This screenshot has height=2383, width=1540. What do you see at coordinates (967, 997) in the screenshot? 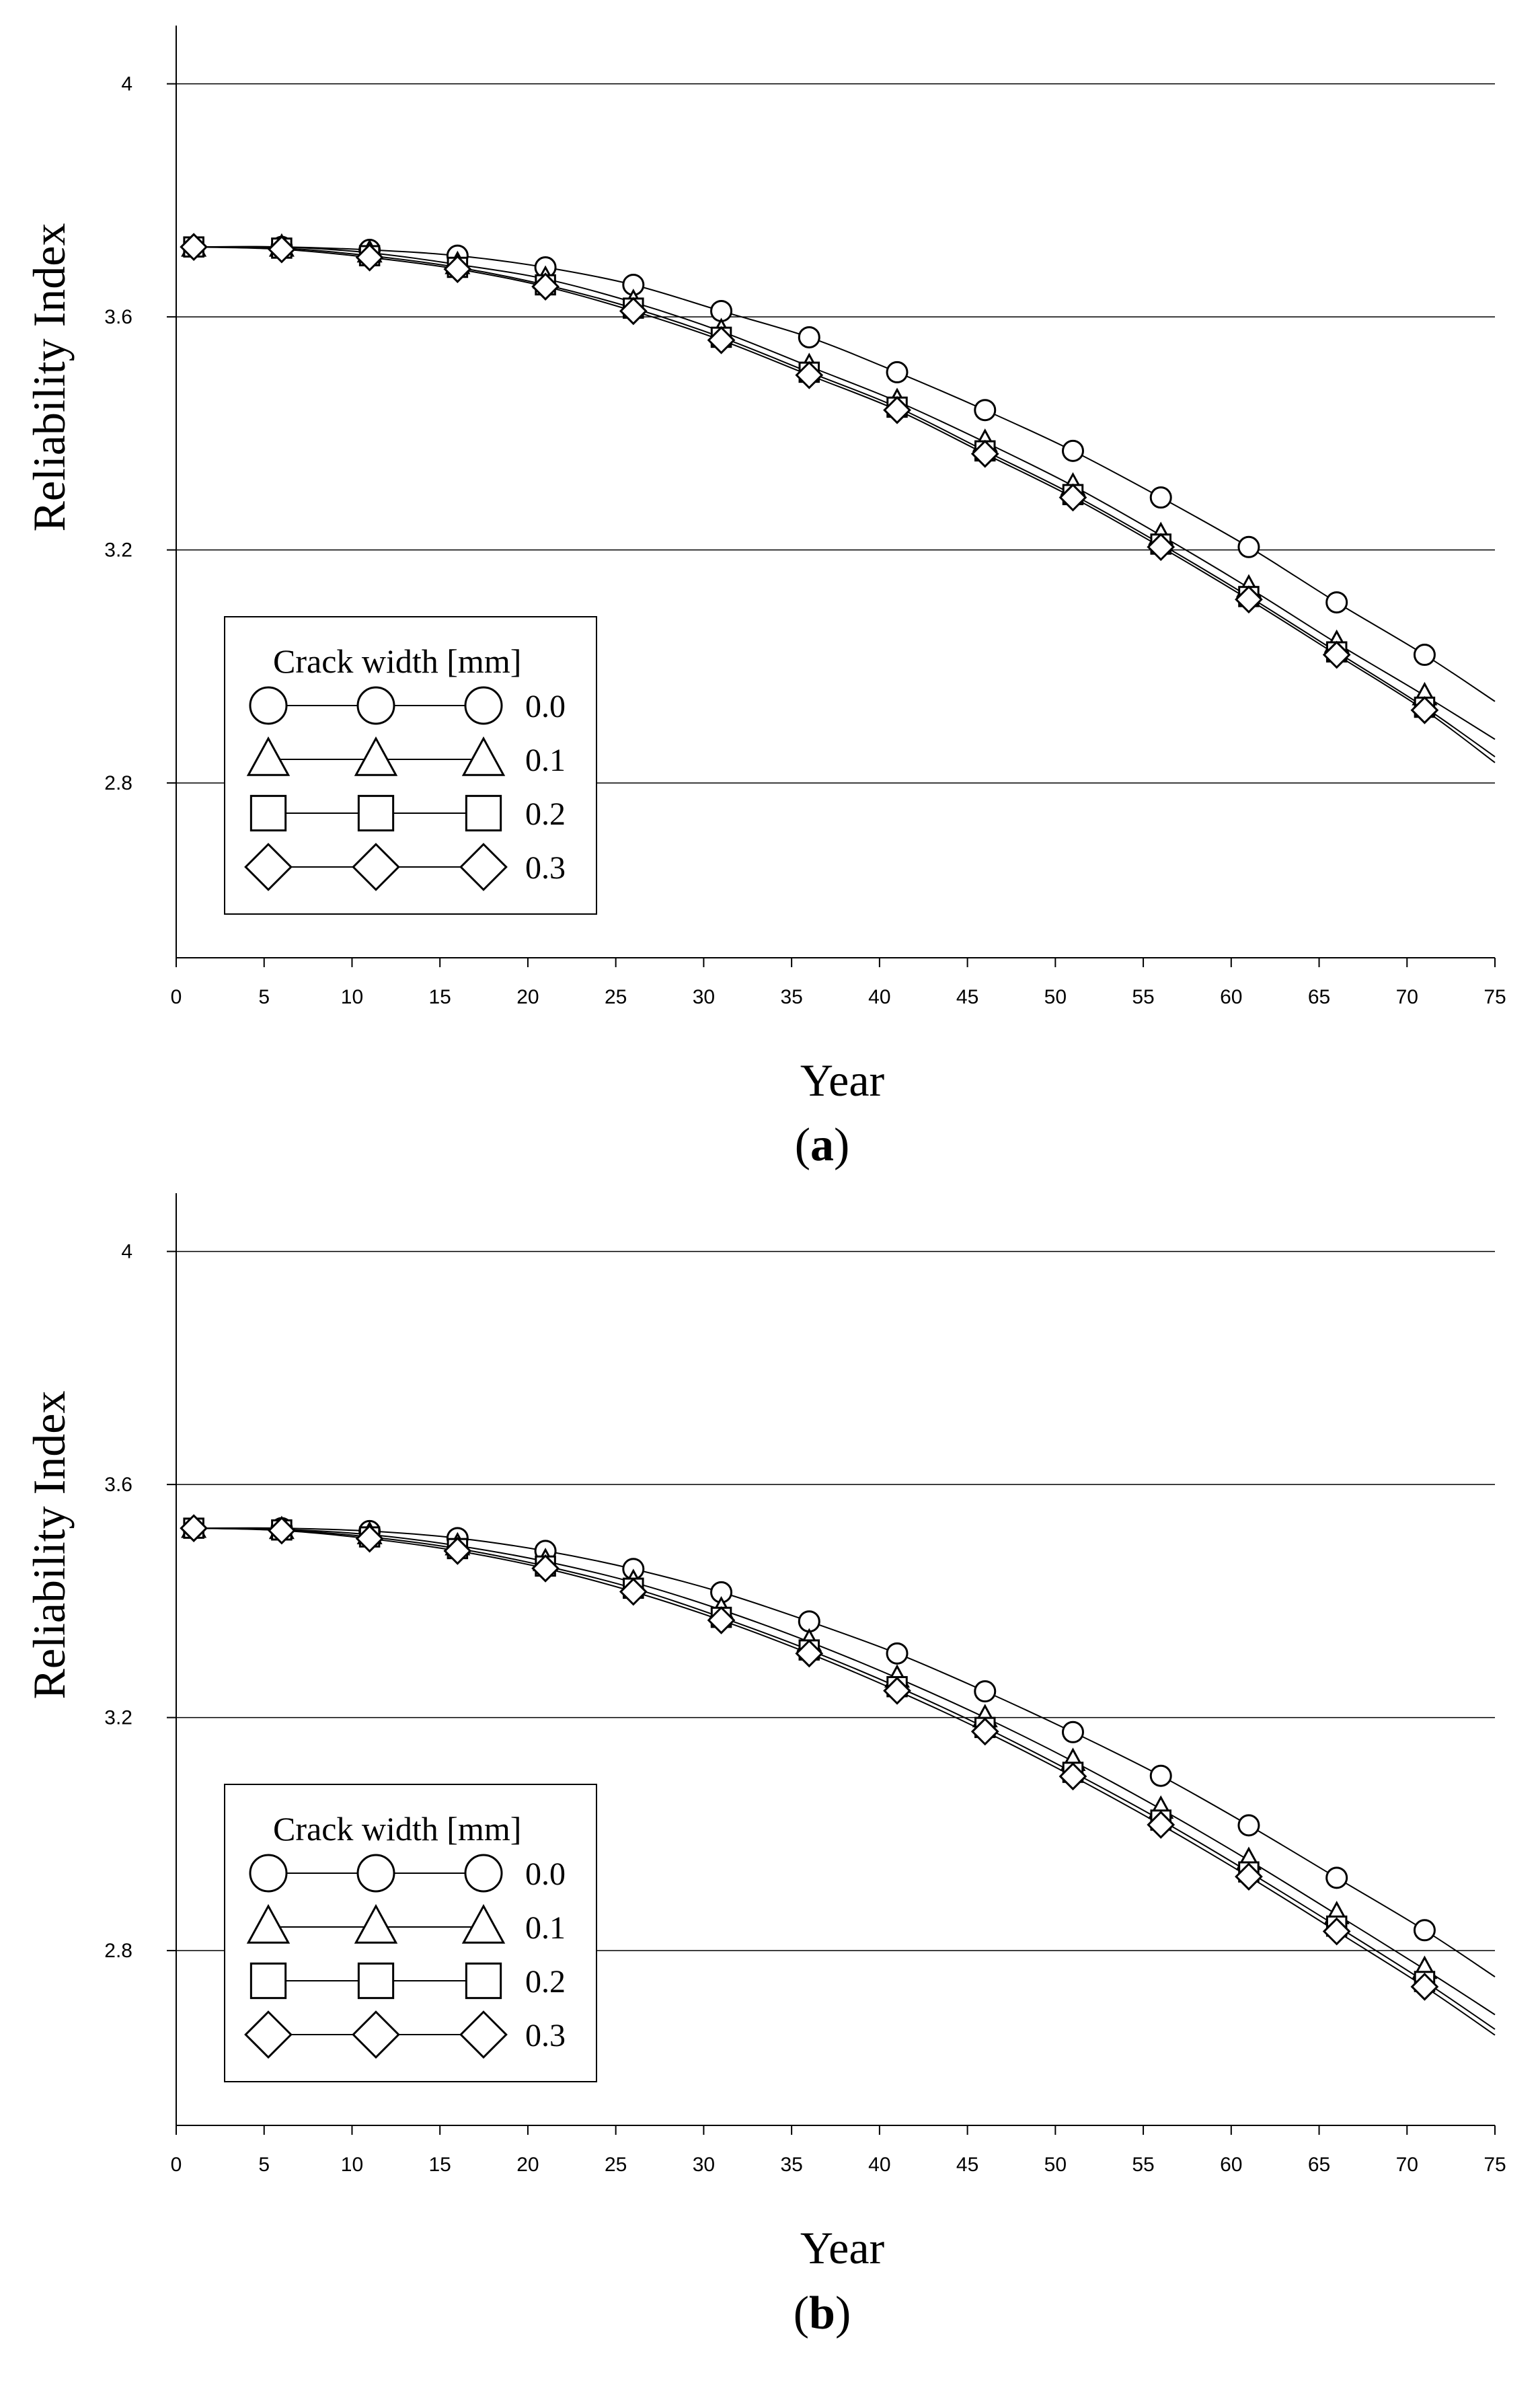
I see `x-tick-label: 45` at bounding box center [967, 997].